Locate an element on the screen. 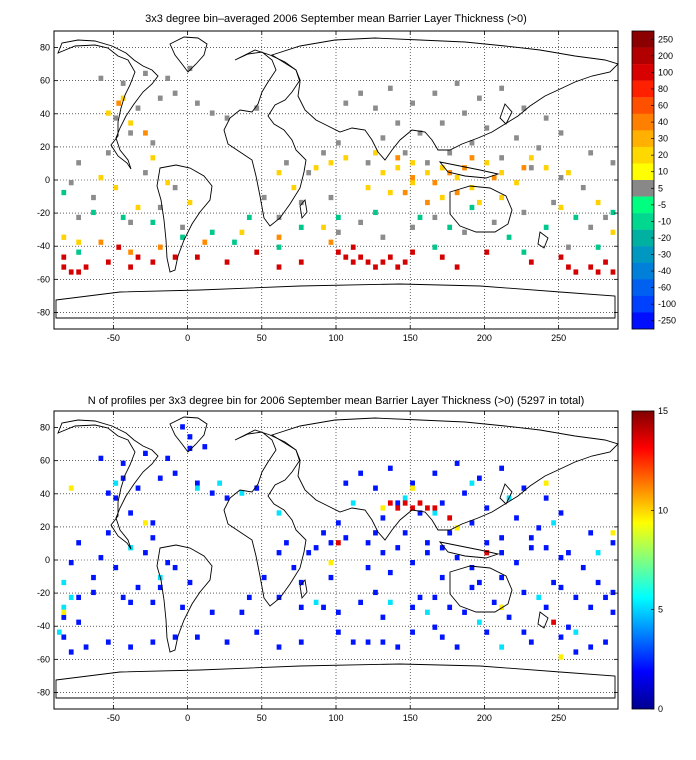 The height and width of the screenshot is (760, 696). colorbar-tick-label: -30 is located at coordinates (664, 255).